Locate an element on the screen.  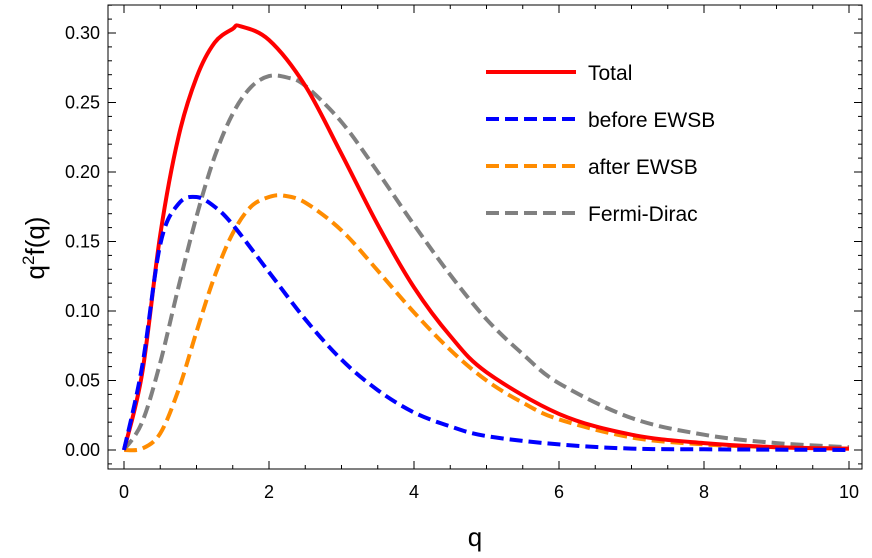
x-tick-label: 4 is located at coordinates (414, 492).